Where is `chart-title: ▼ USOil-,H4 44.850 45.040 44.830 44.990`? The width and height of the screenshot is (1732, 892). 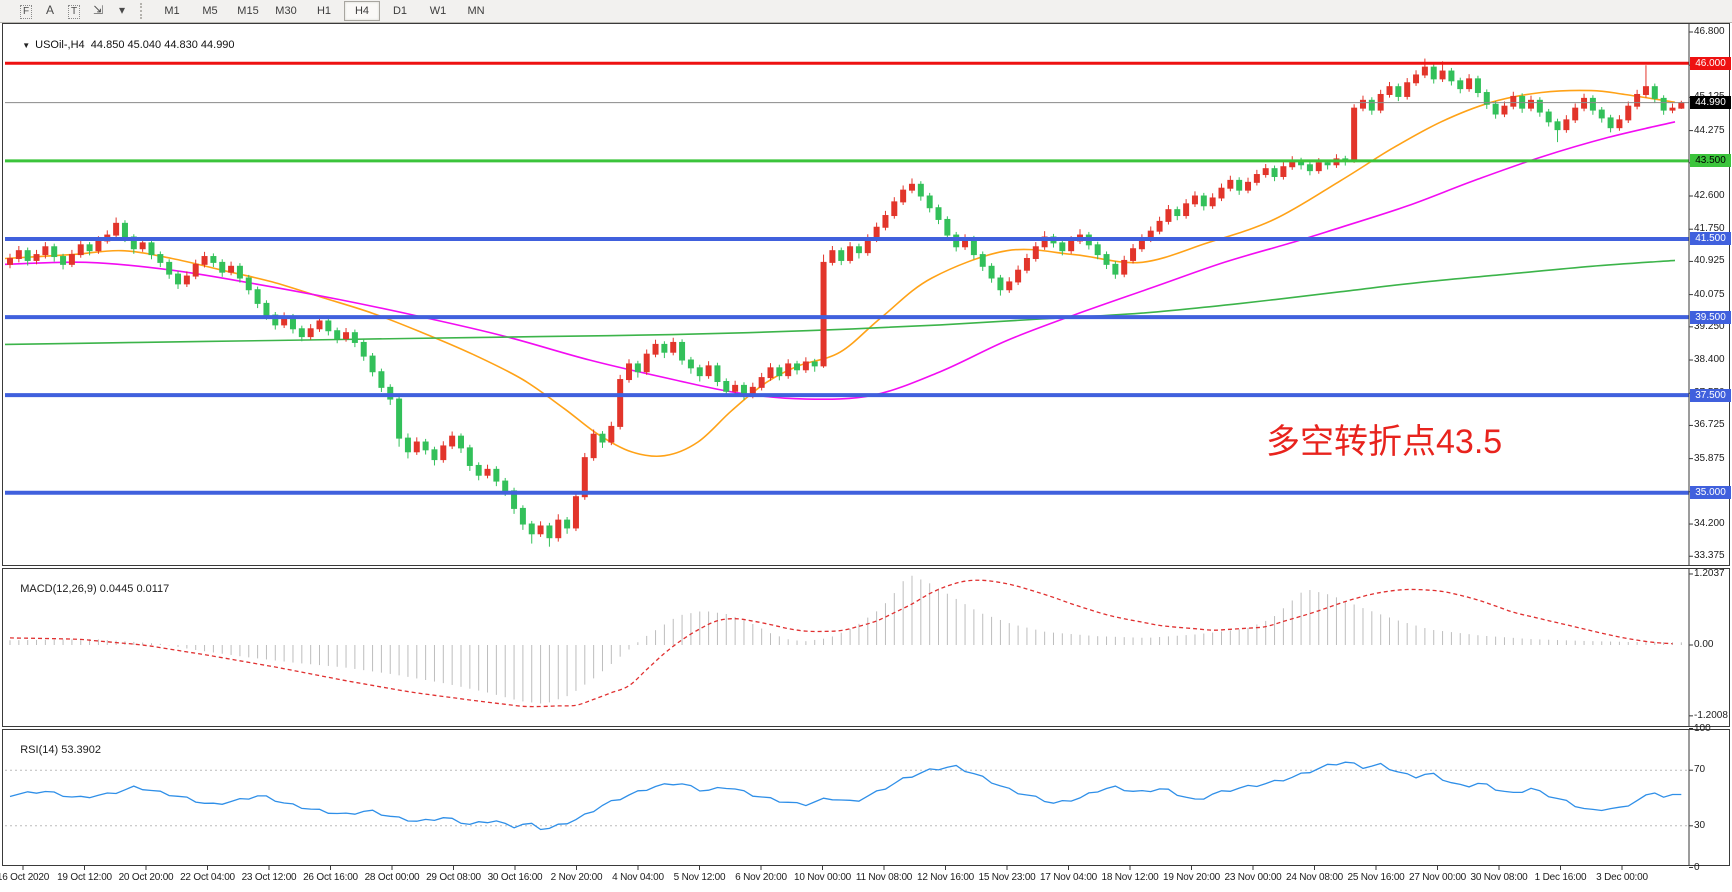
chart-title: ▼ USOil-,H4 44.850 45.040 44.830 44.990 is located at coordinates (122, 45).